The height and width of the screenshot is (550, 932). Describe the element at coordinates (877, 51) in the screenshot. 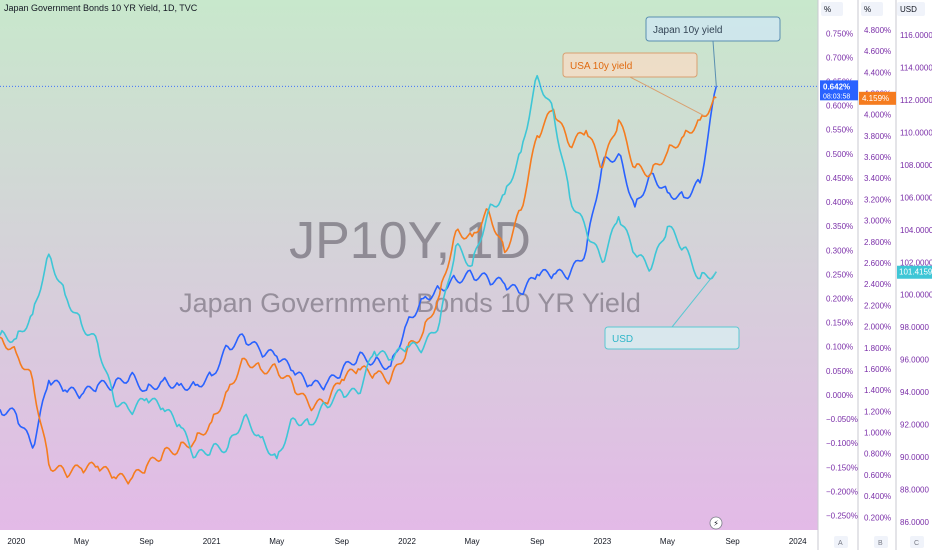

I see `axis-b-tick: 4.600%` at that location.